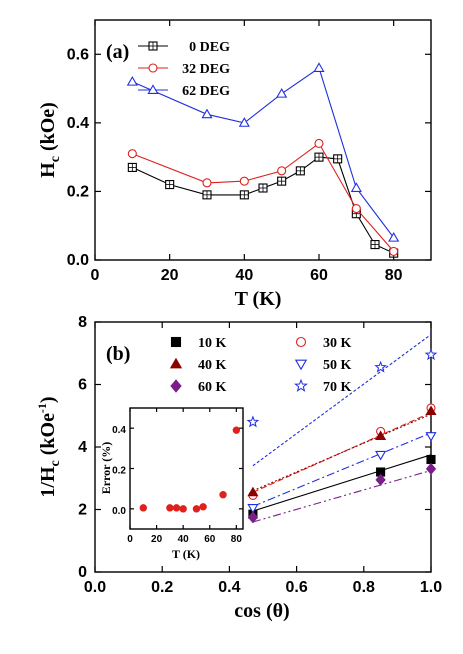 This screenshot has width=463, height=654. What do you see at coordinates (49, 446) in the screenshot?
I see `panel-b-y-axis-title: 1/Hc (kOe-1)` at bounding box center [49, 446].